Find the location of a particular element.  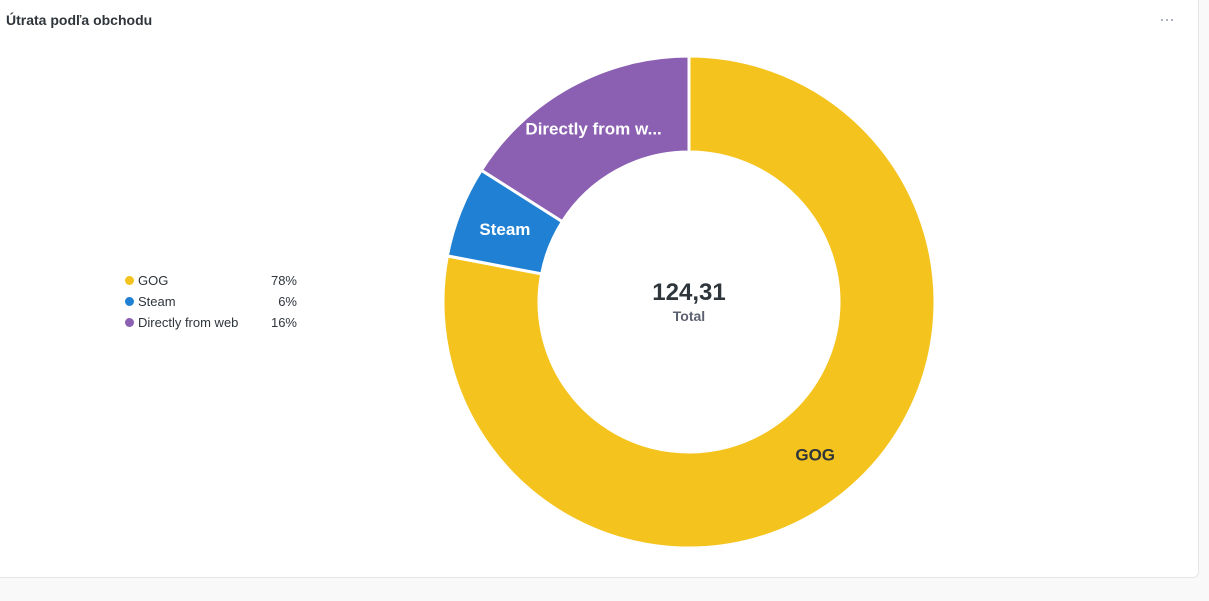

slice-label-steam: Steam is located at coordinates (504, 229).